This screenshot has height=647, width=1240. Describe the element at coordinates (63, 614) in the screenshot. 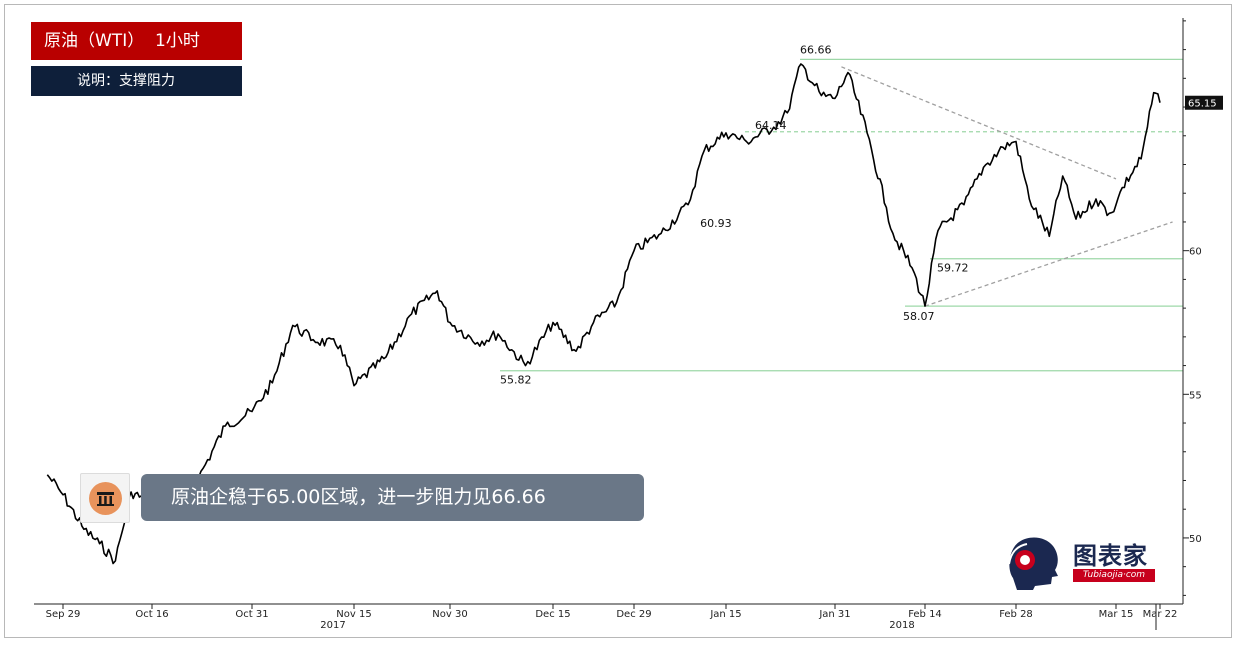

I see `x-tick-label-Sep-29: Sep 29` at that location.